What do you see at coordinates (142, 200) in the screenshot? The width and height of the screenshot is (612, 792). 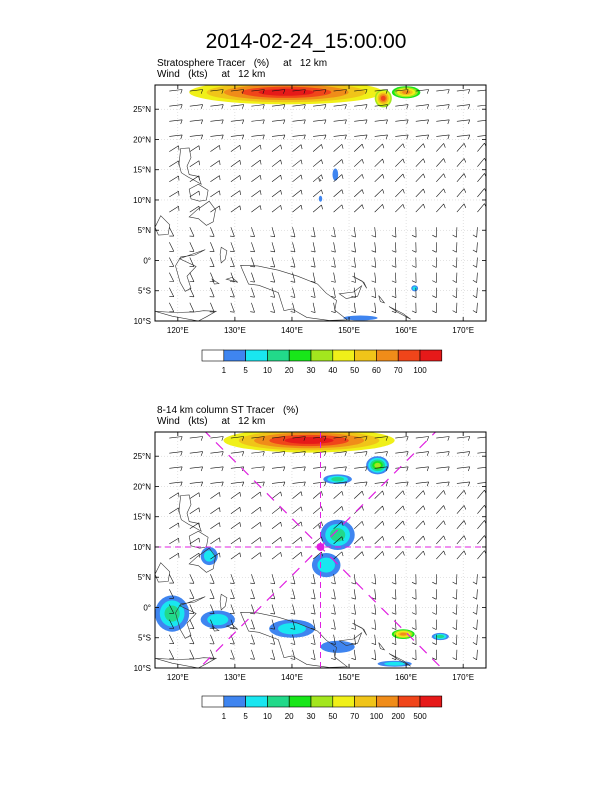 I see `y-tick-label: 10°N` at bounding box center [142, 200].